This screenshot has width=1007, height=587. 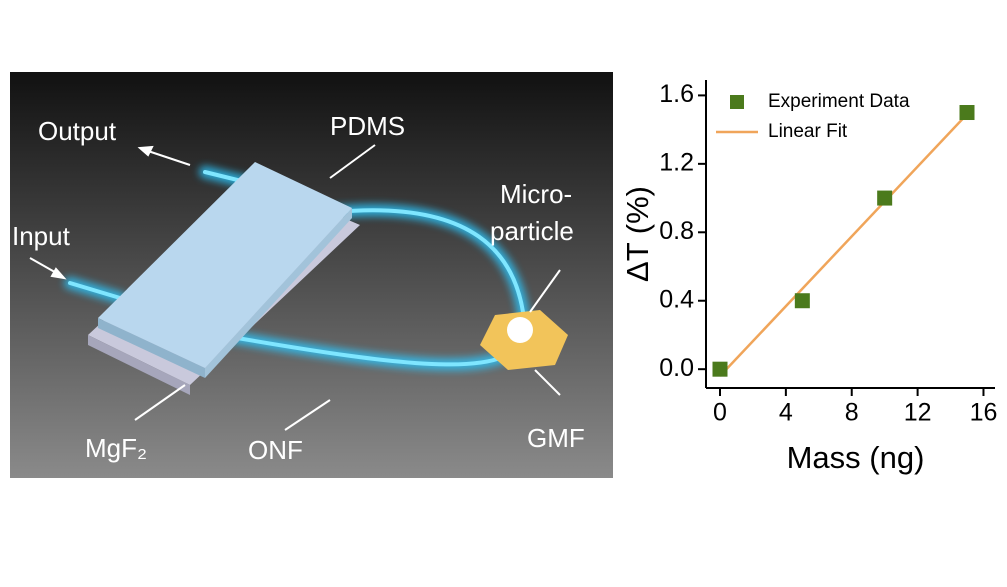 What do you see at coordinates (139, 365) in the screenshot?
I see `mgf2-side` at bounding box center [139, 365].